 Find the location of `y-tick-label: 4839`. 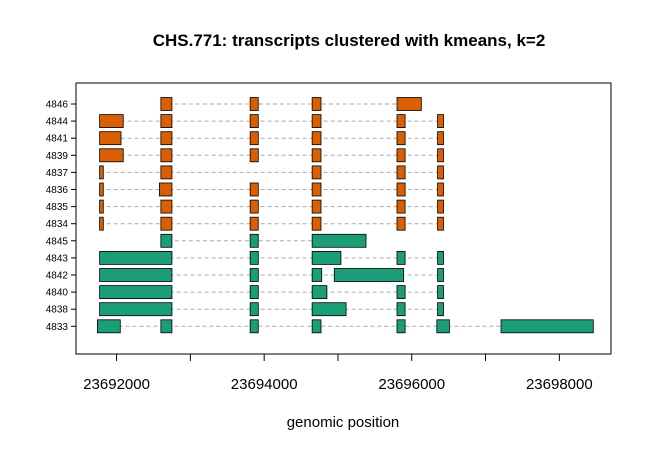

y-tick-label: 4839 is located at coordinates (57, 156).